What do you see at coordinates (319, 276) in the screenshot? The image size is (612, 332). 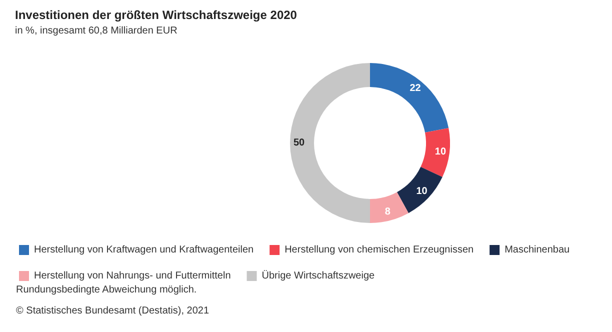 I see `legend-label: Übrige Wirtschaftszweige` at bounding box center [319, 276].